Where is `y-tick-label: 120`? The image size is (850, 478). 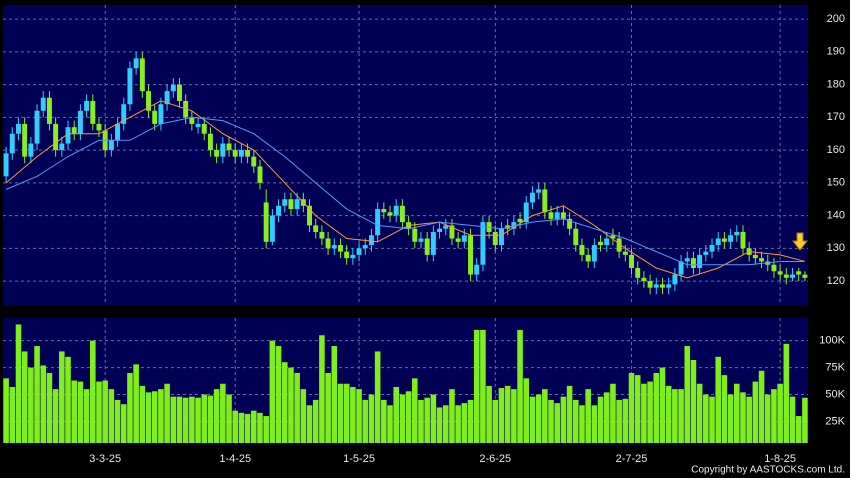
y-tick-label: 120 is located at coordinates (836, 281).